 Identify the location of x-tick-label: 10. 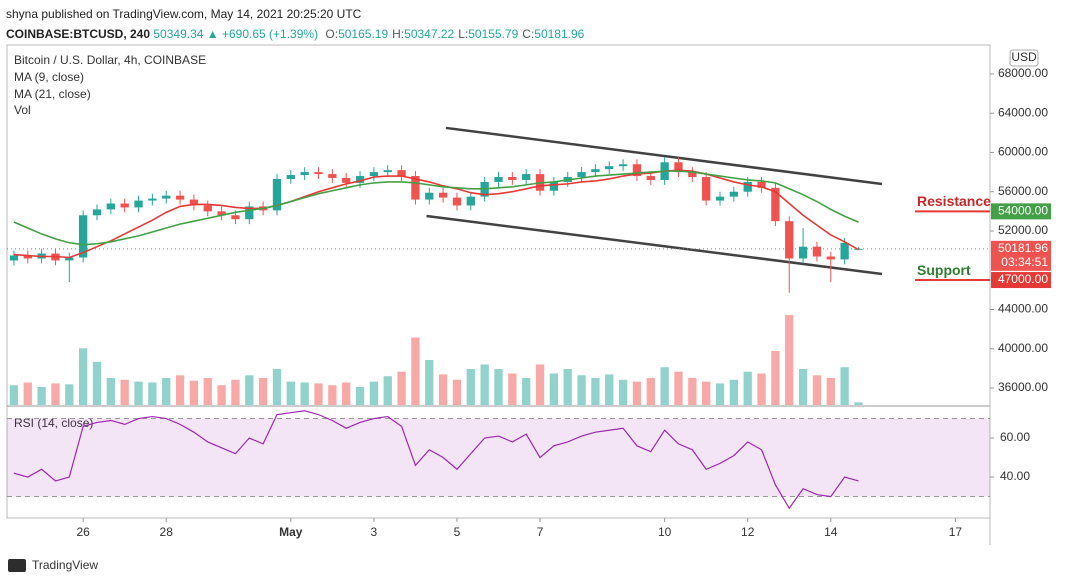
(665, 532).